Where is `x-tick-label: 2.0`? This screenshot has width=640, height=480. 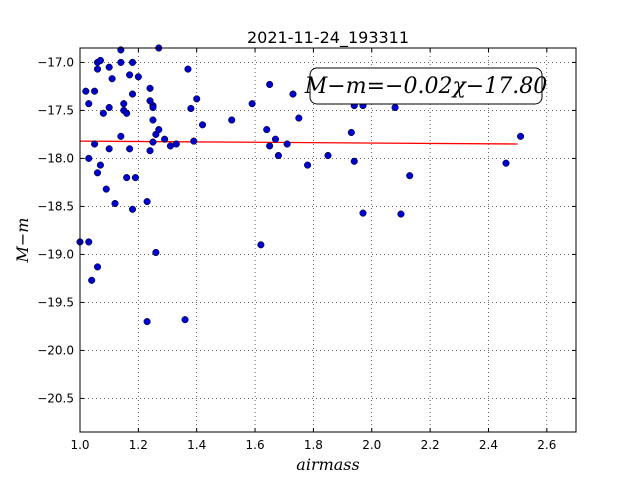 x-tick-label: 2.0 is located at coordinates (371, 445).